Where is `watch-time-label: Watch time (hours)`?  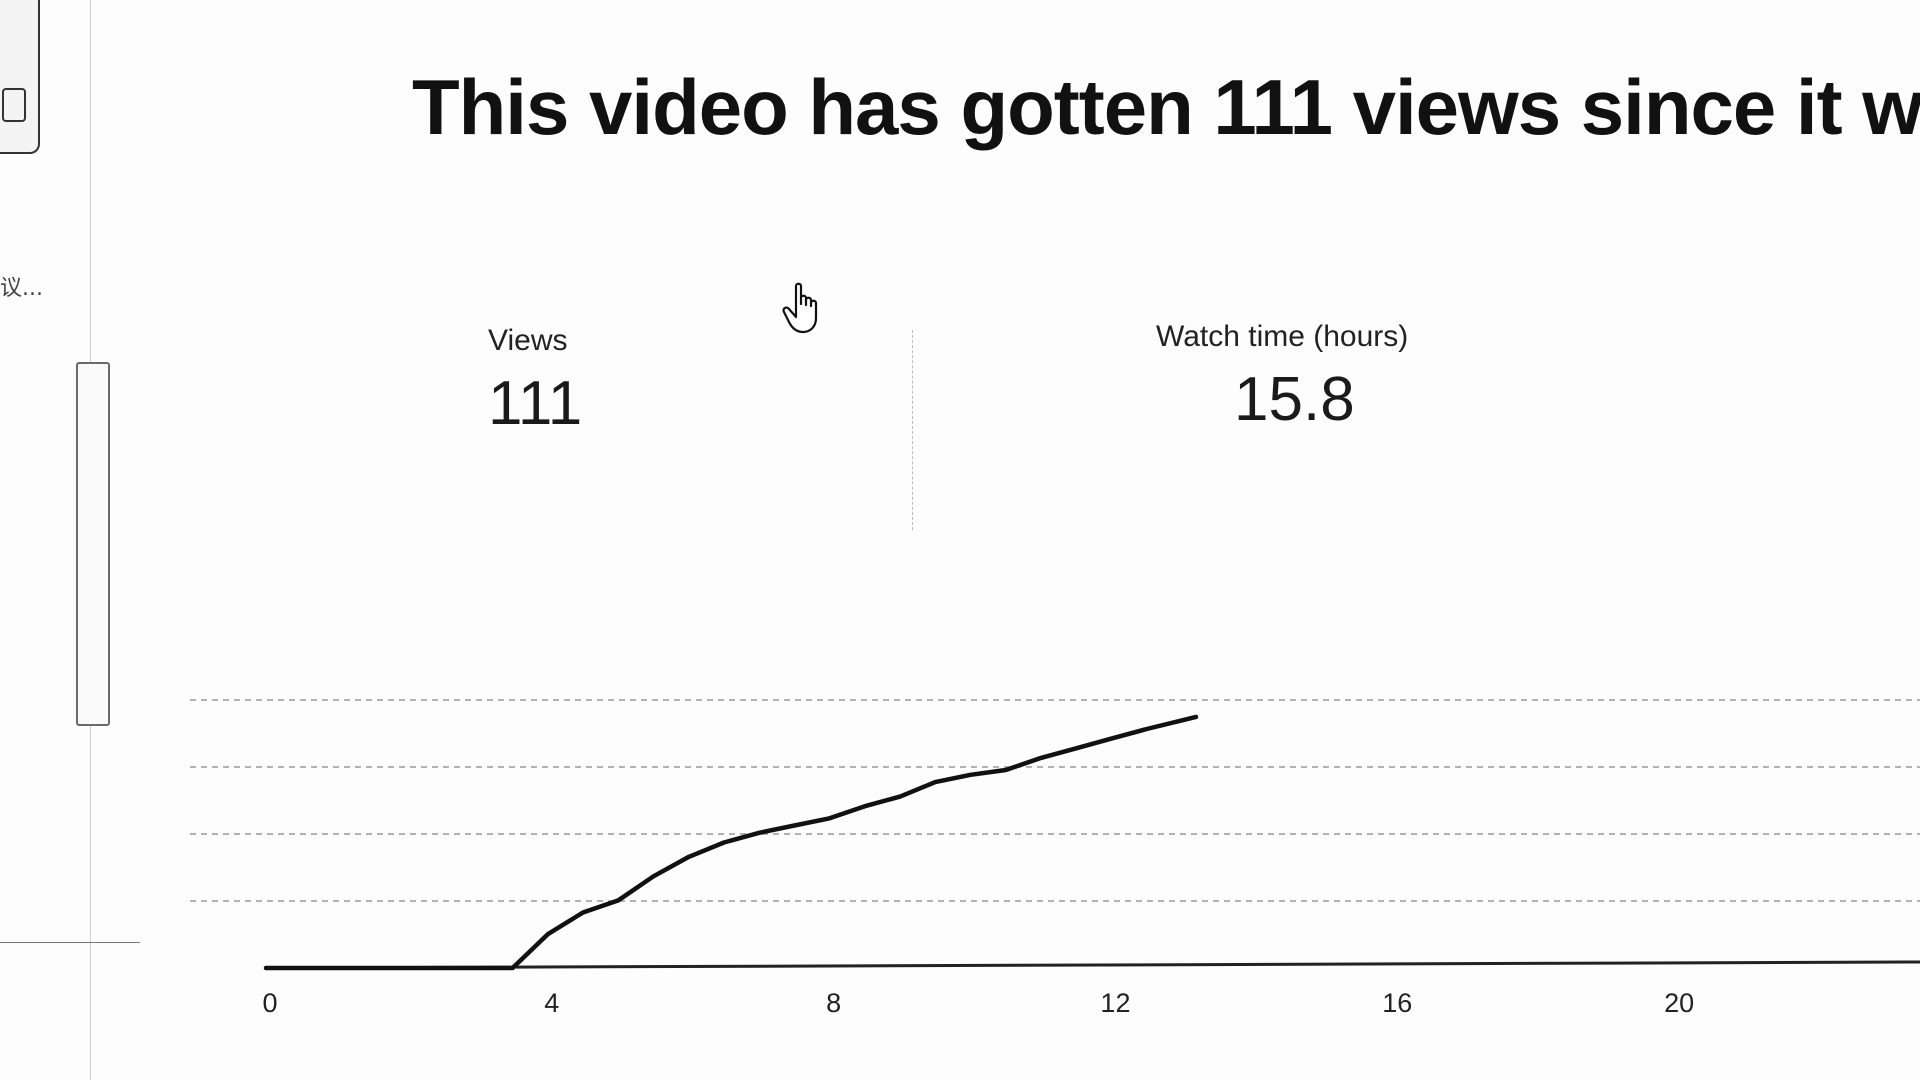
watch-time-label: Watch time (hours) is located at coordinates (1282, 336).